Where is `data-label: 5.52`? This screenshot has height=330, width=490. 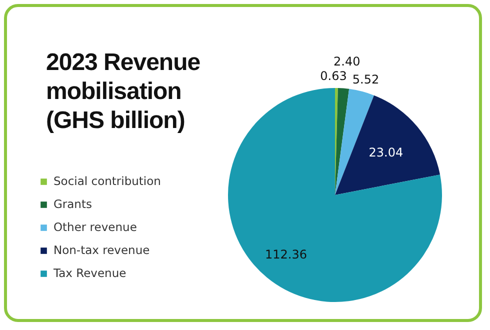
data-label: 5.52 is located at coordinates (366, 79).